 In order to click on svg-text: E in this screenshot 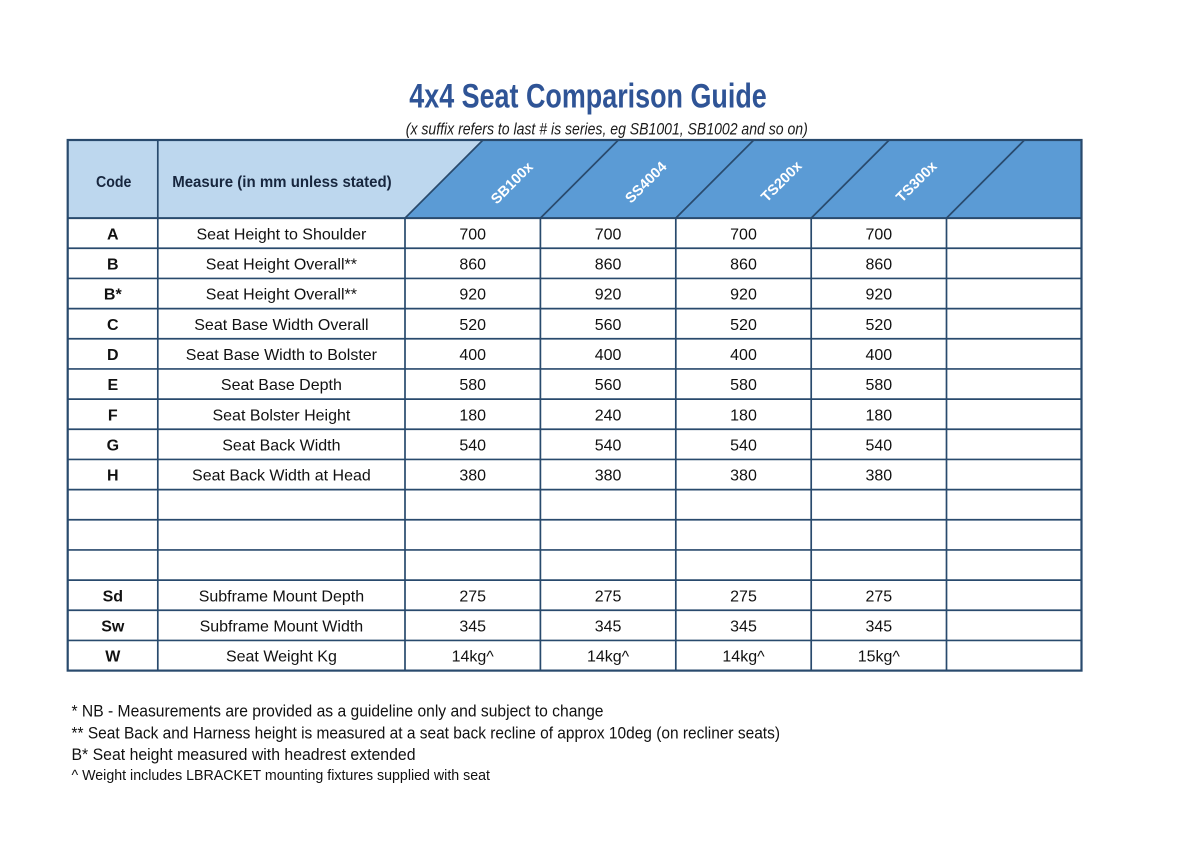, I will do `click(112, 385)`.